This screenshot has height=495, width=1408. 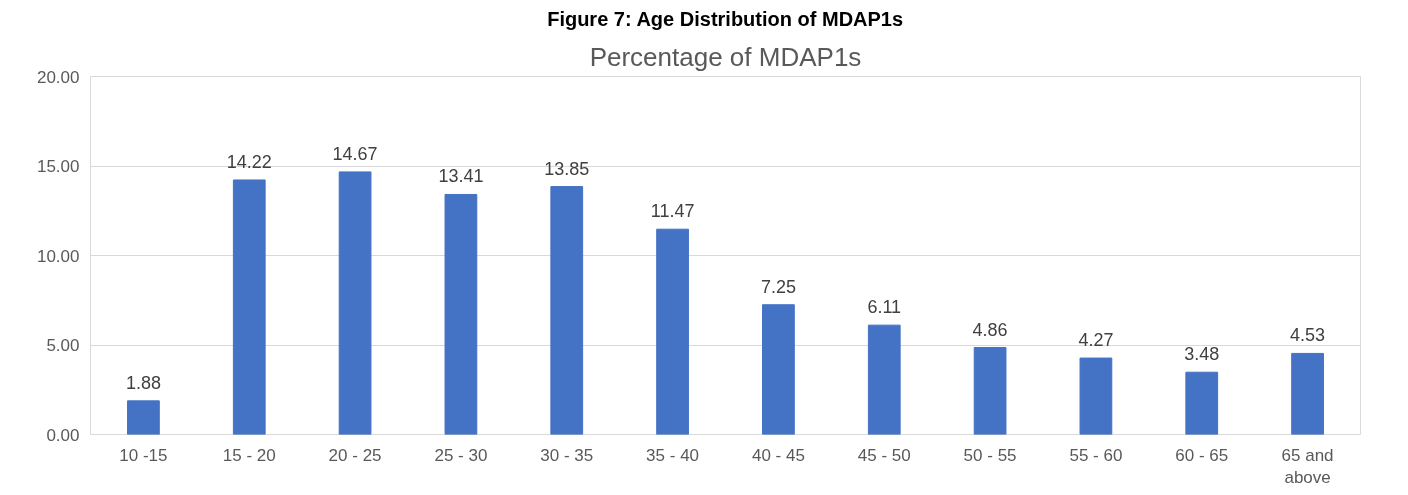 What do you see at coordinates (249, 161) in the screenshot?
I see `data-label: 14.22` at bounding box center [249, 161].